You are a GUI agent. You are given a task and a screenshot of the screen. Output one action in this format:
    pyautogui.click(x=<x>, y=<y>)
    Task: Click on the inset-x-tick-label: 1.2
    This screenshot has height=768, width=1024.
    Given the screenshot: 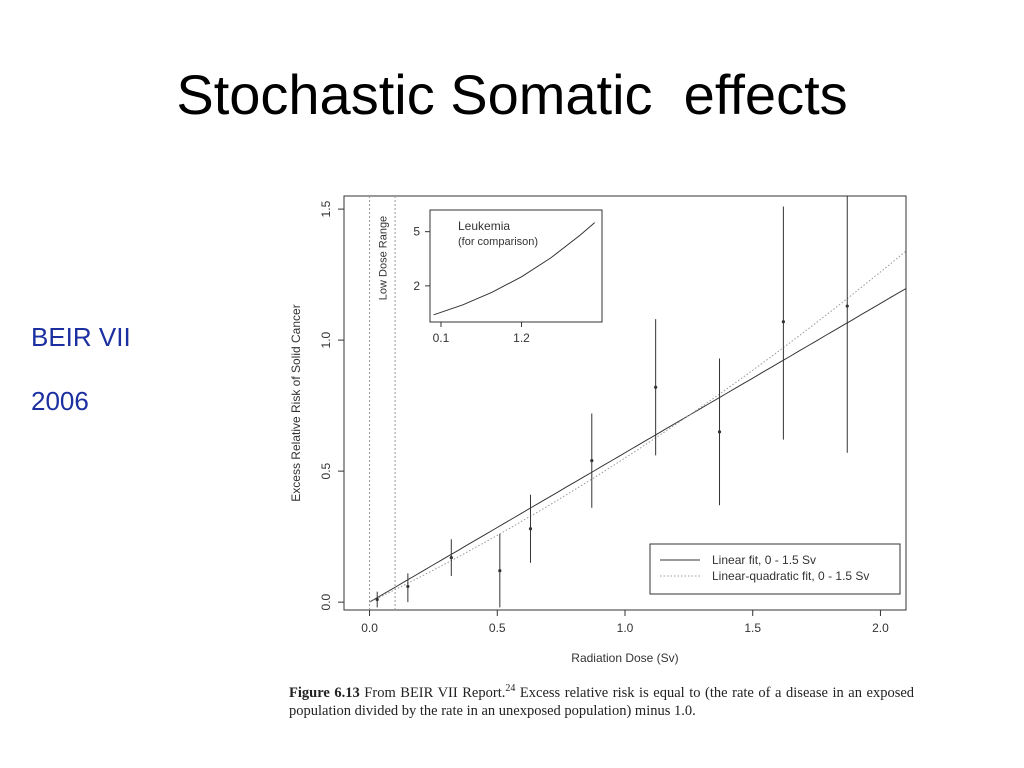 What is the action you would take?
    pyautogui.click(x=521, y=338)
    